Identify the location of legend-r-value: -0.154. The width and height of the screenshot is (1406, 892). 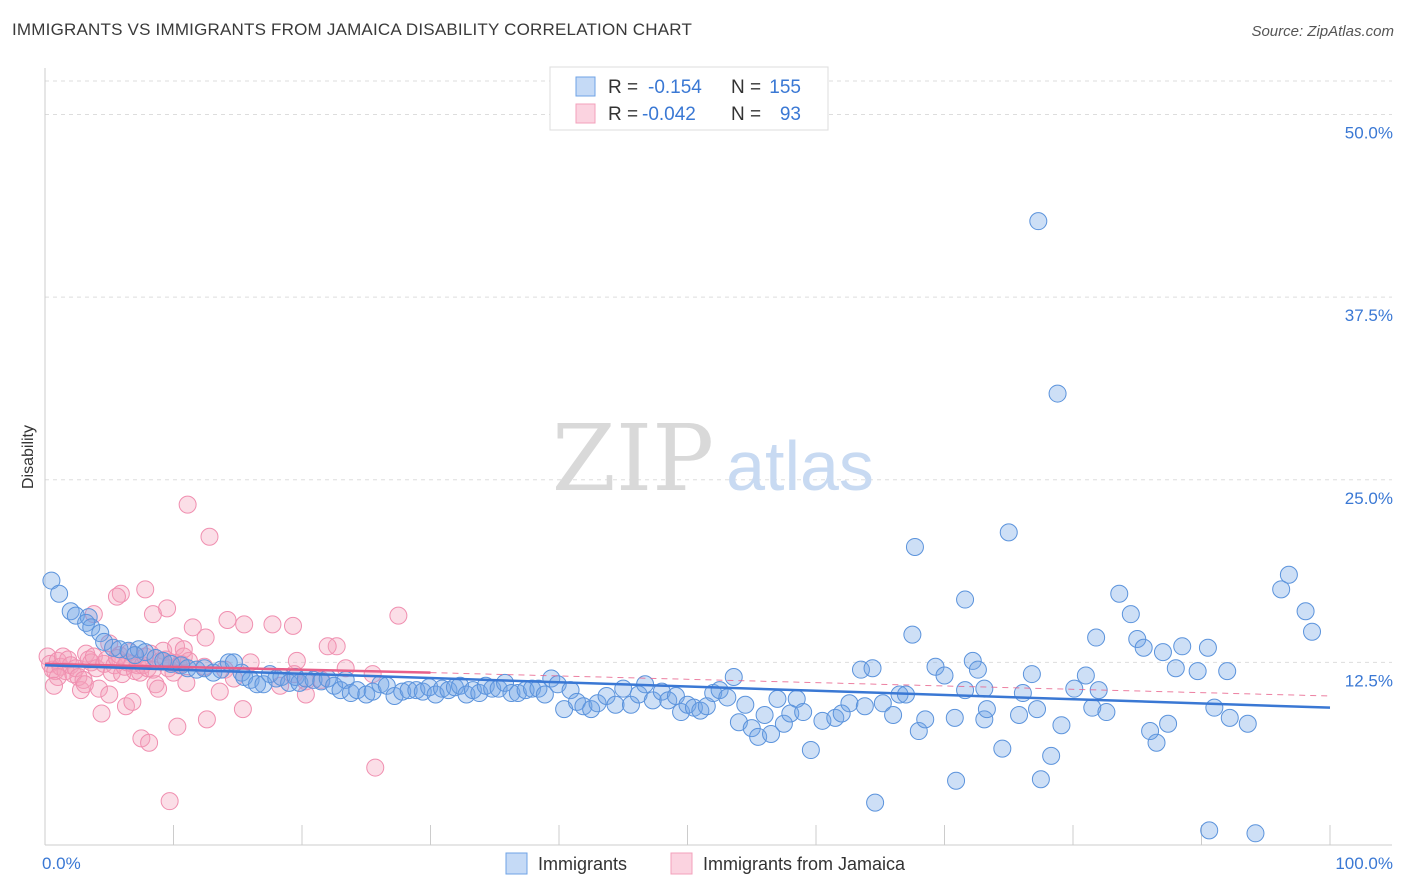
(675, 87).